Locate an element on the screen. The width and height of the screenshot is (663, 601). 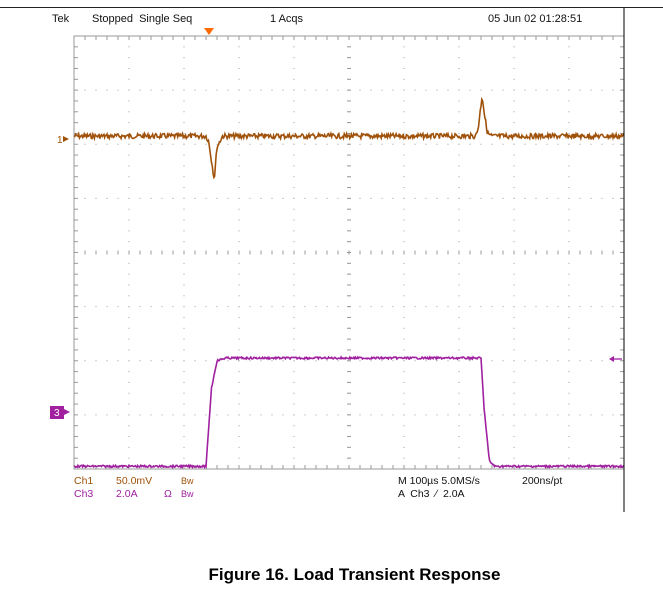
top-border-line is located at coordinates (331, 7).